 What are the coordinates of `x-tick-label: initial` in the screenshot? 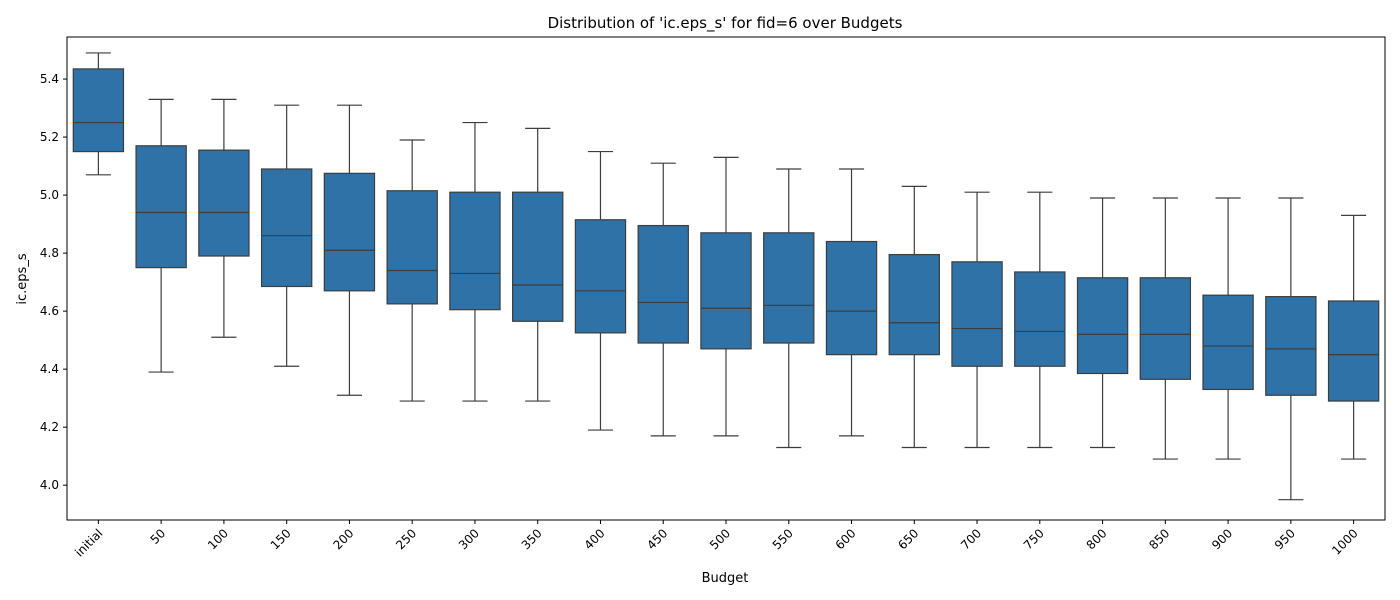 It's located at (88, 542).